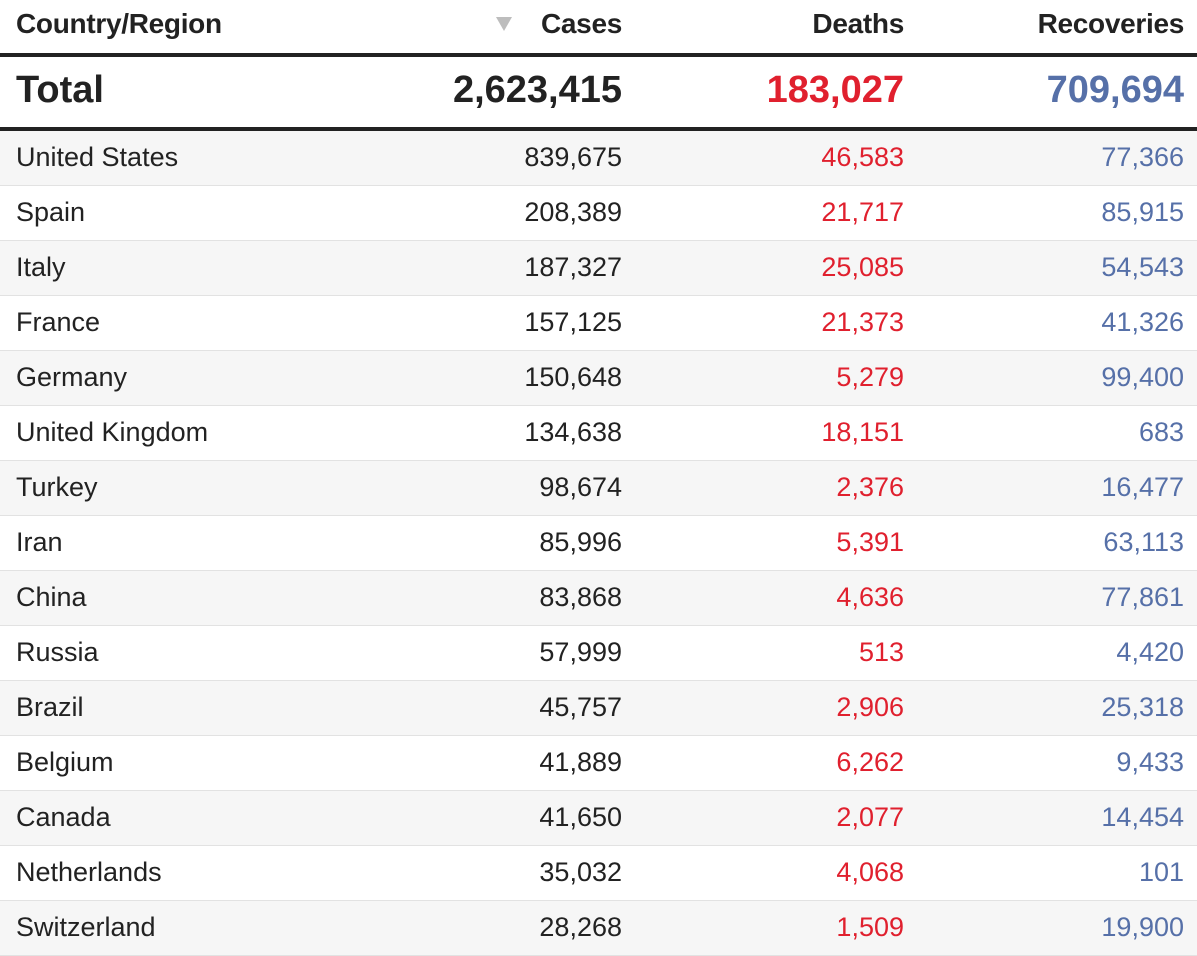 The height and width of the screenshot is (956, 1197). I want to click on recoveries-cell: 4,420, so click(1150, 652).